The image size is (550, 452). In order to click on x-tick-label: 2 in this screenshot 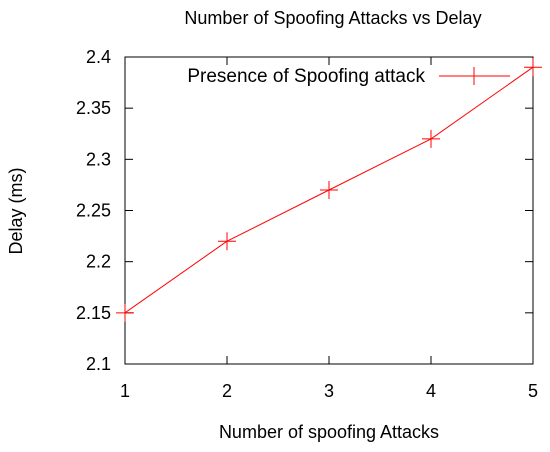, I will do `click(227, 391)`.